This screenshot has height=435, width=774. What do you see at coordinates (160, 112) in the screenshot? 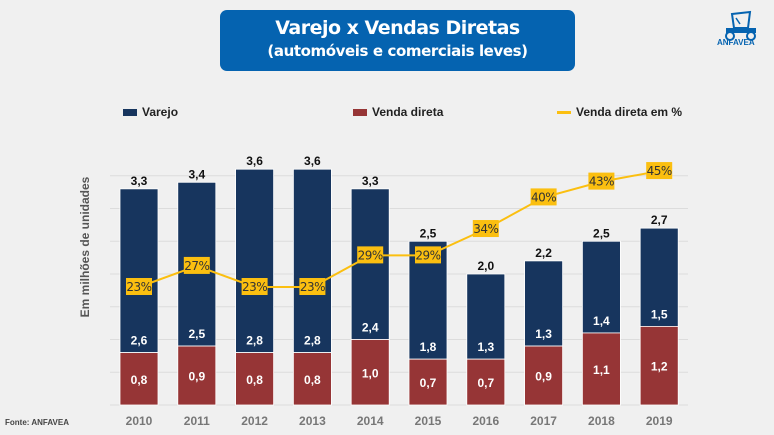
I see `legend-label: Varejo` at bounding box center [160, 112].